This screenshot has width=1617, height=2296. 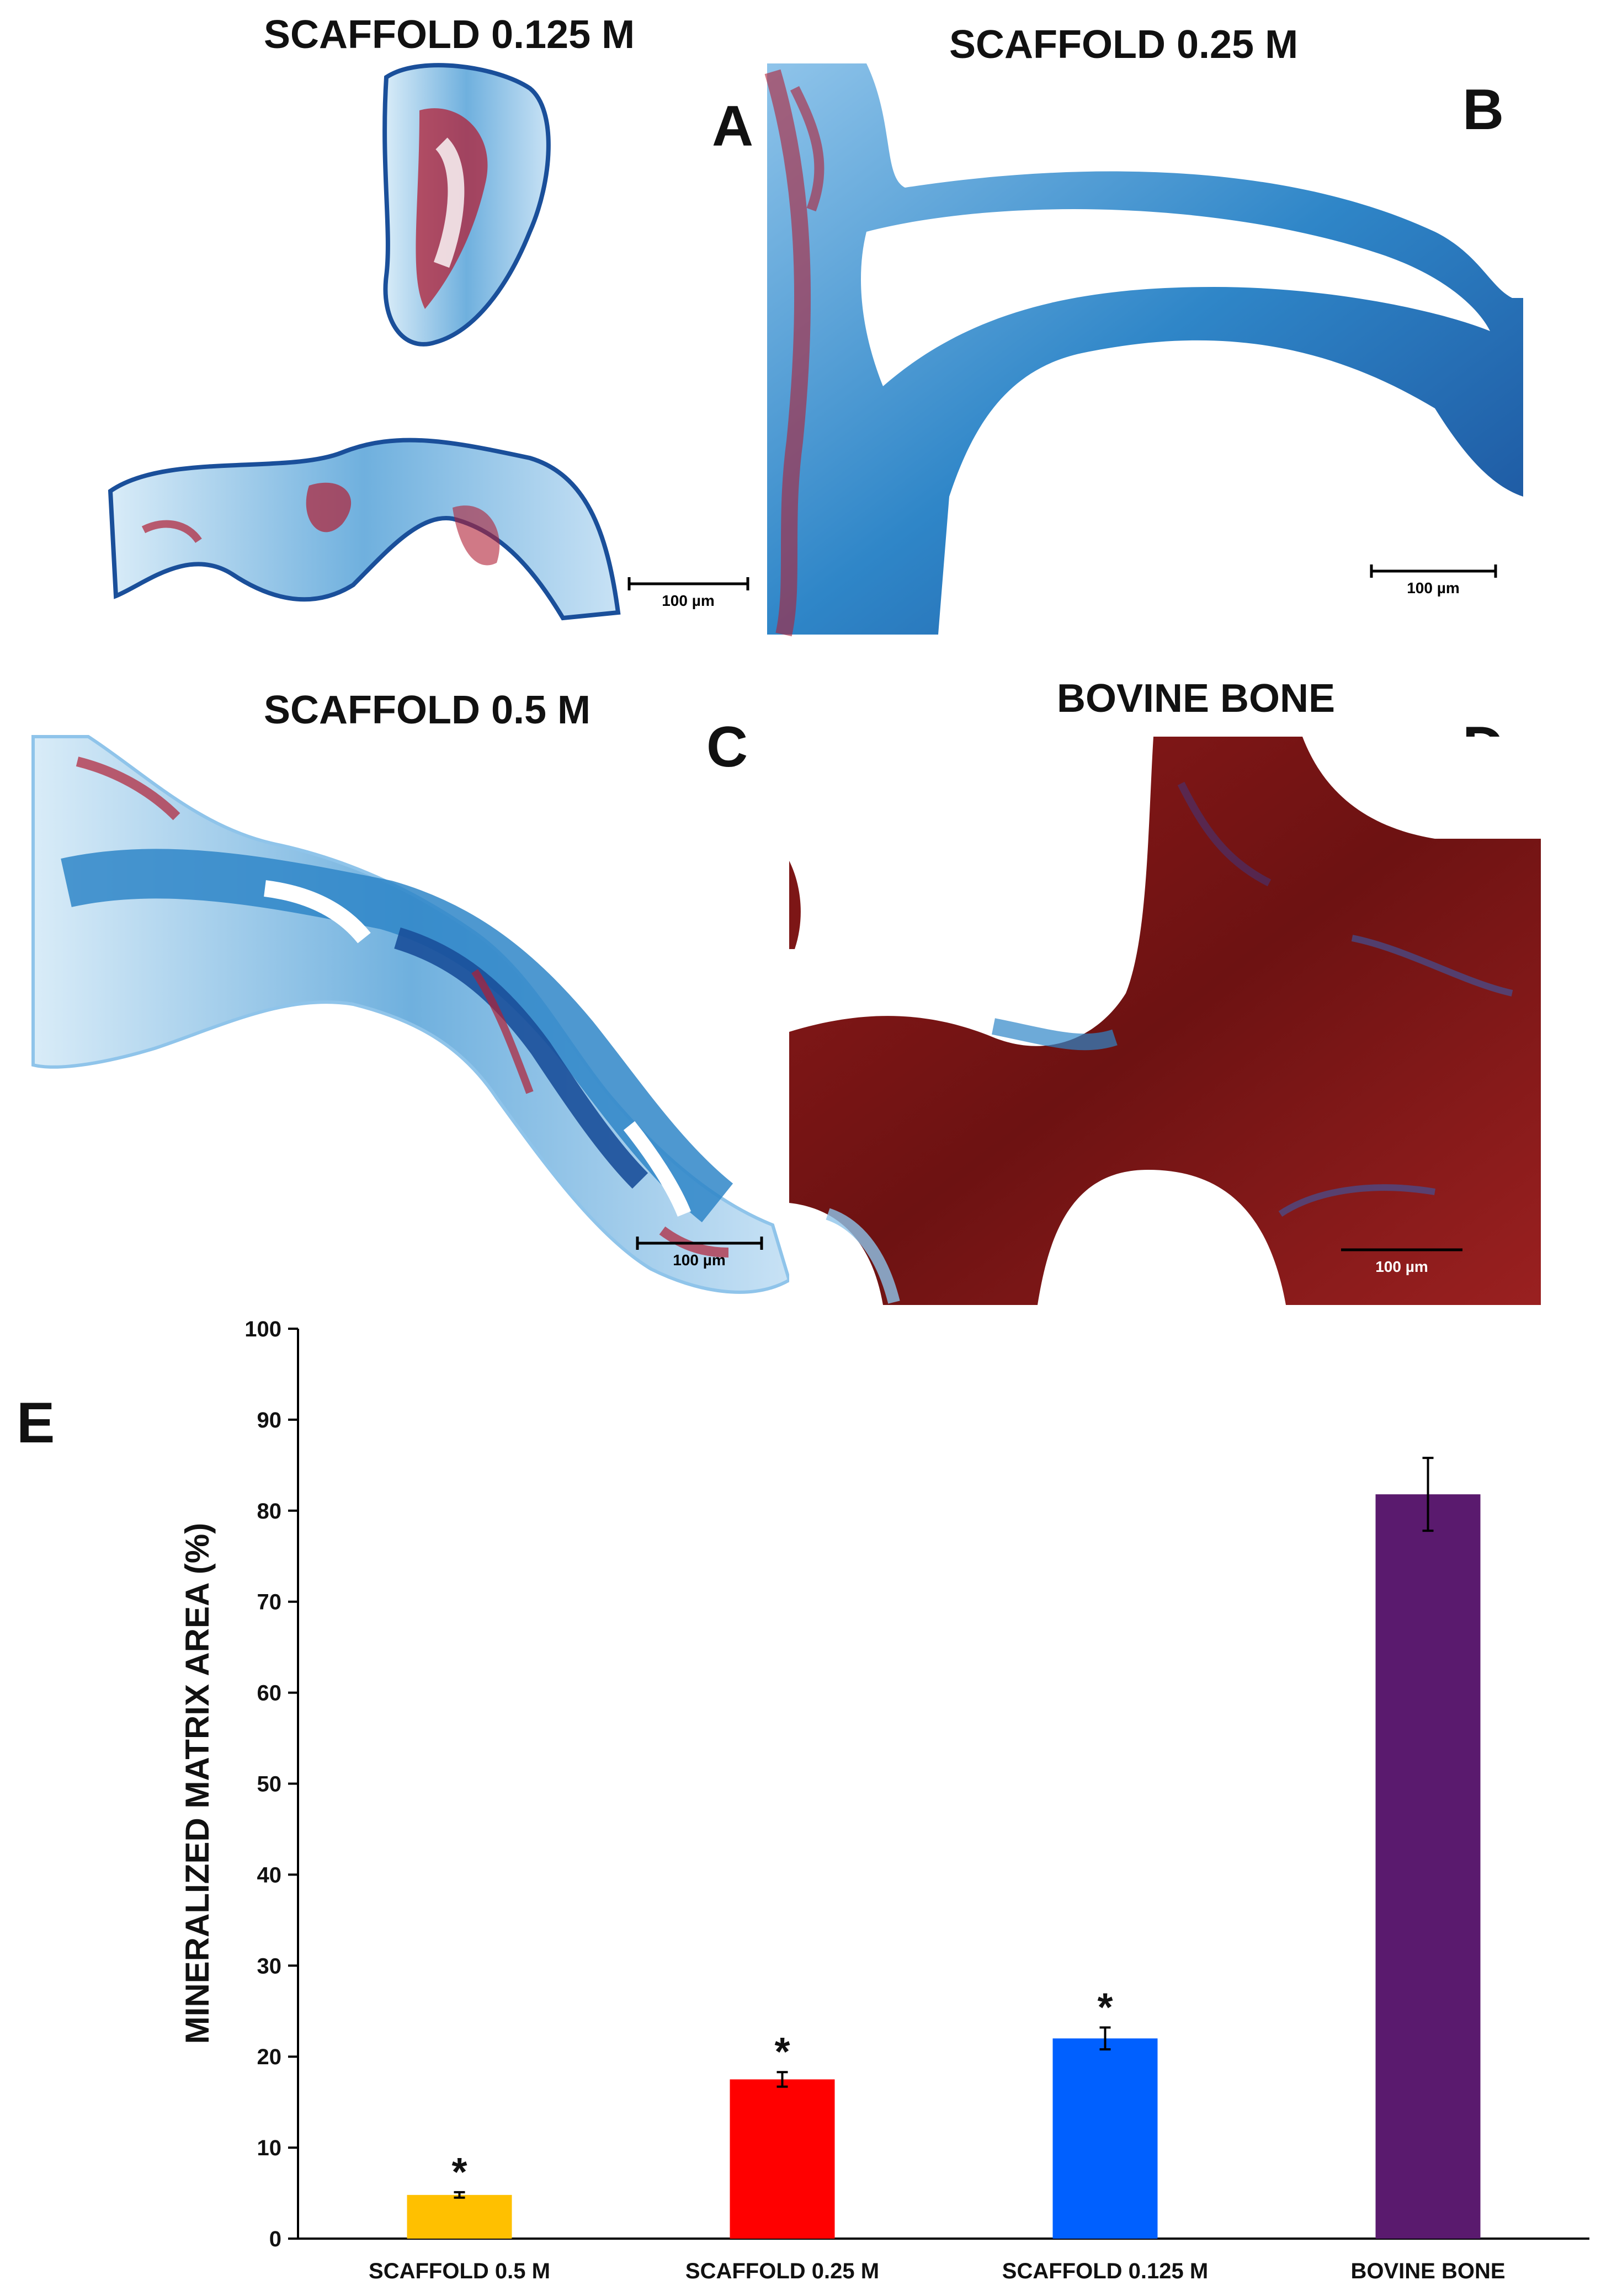 I want to click on micrograph-d, so click(x=1165, y=1021).